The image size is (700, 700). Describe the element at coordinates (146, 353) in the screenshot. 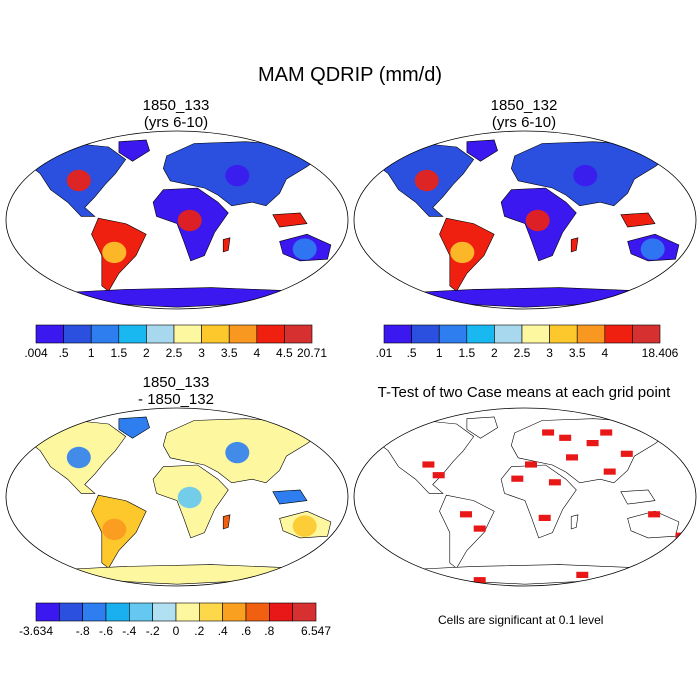

I see `colorbar-1-label: 2` at that location.